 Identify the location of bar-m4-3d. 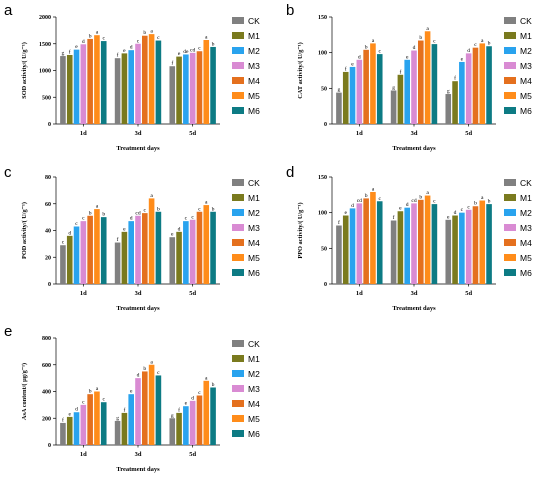
(145, 408).